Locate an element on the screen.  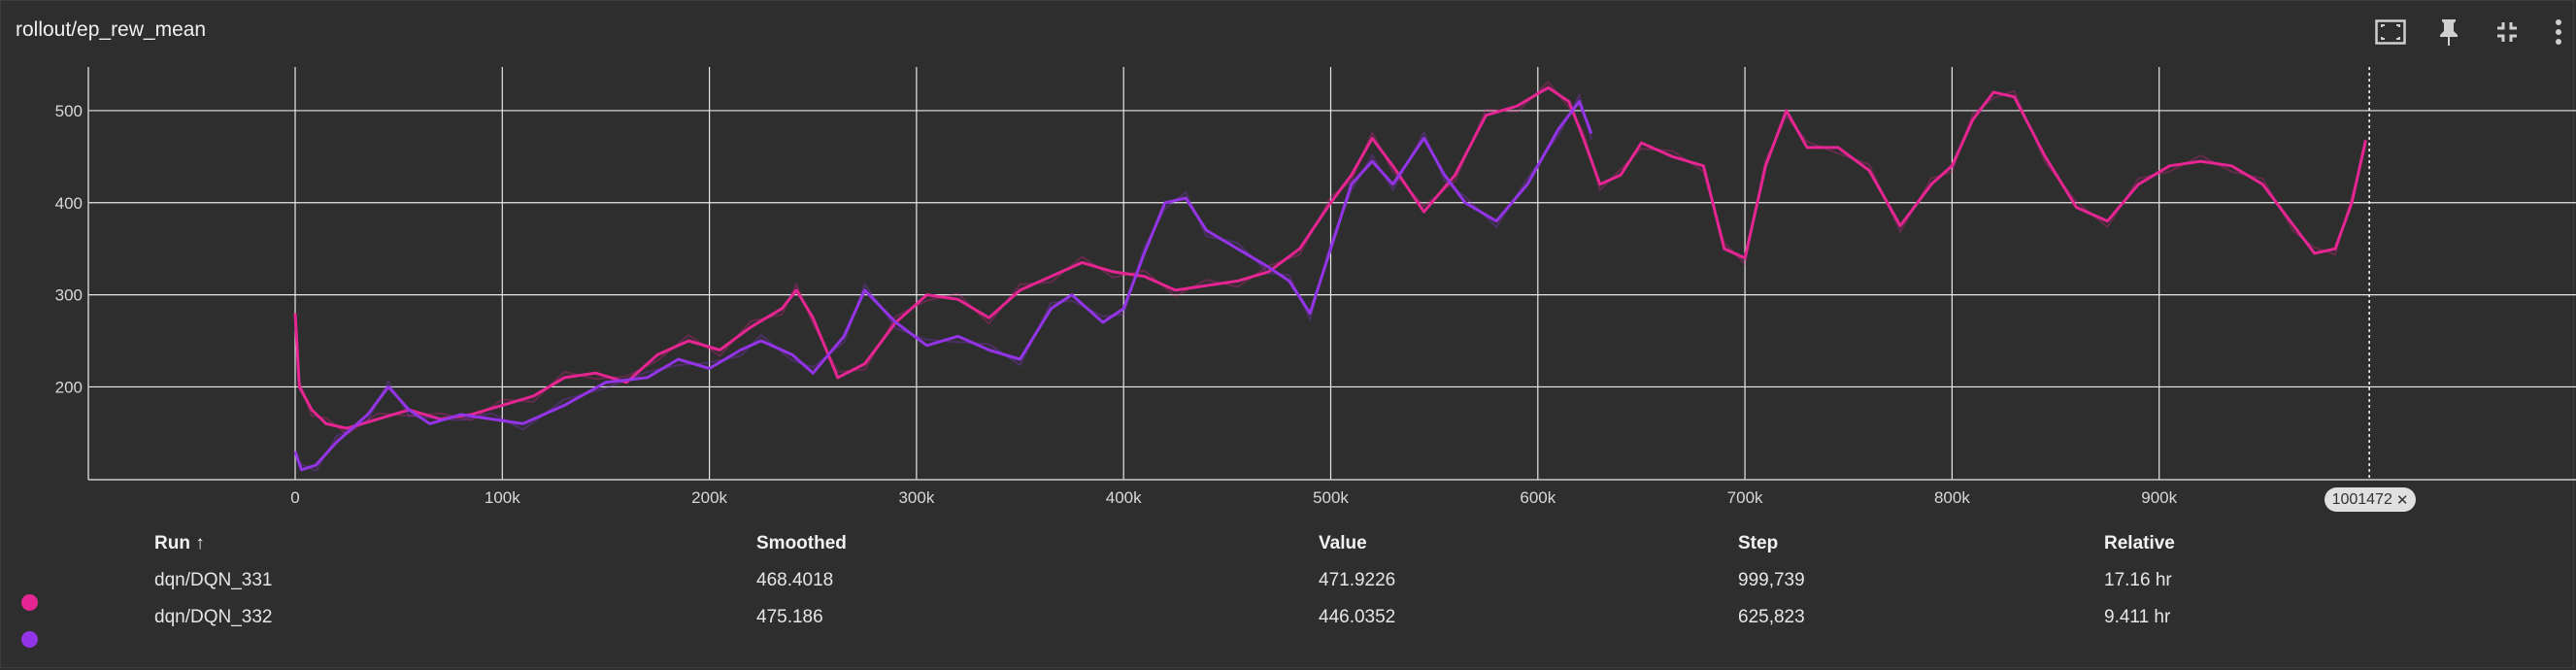
header-run: Run ↑ is located at coordinates (180, 543).